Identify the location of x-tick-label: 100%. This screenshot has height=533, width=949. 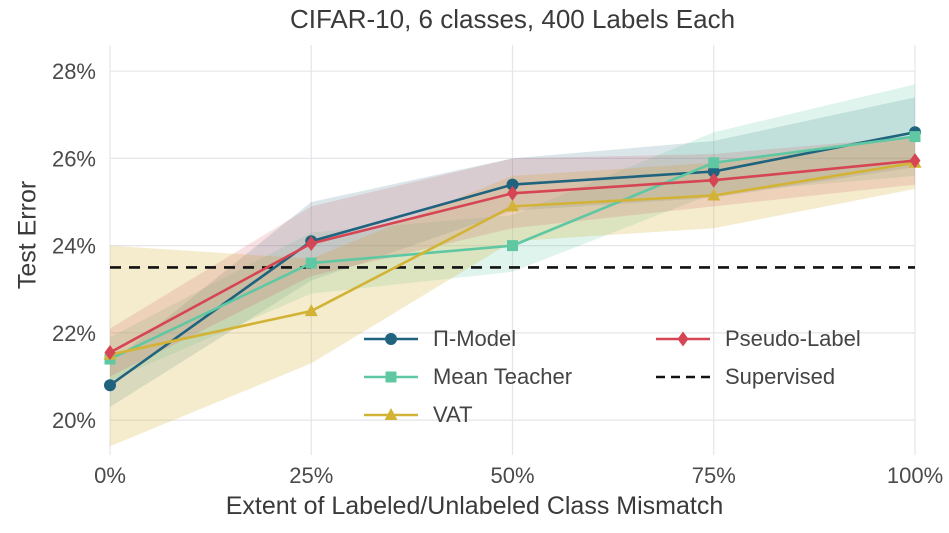
(915, 475).